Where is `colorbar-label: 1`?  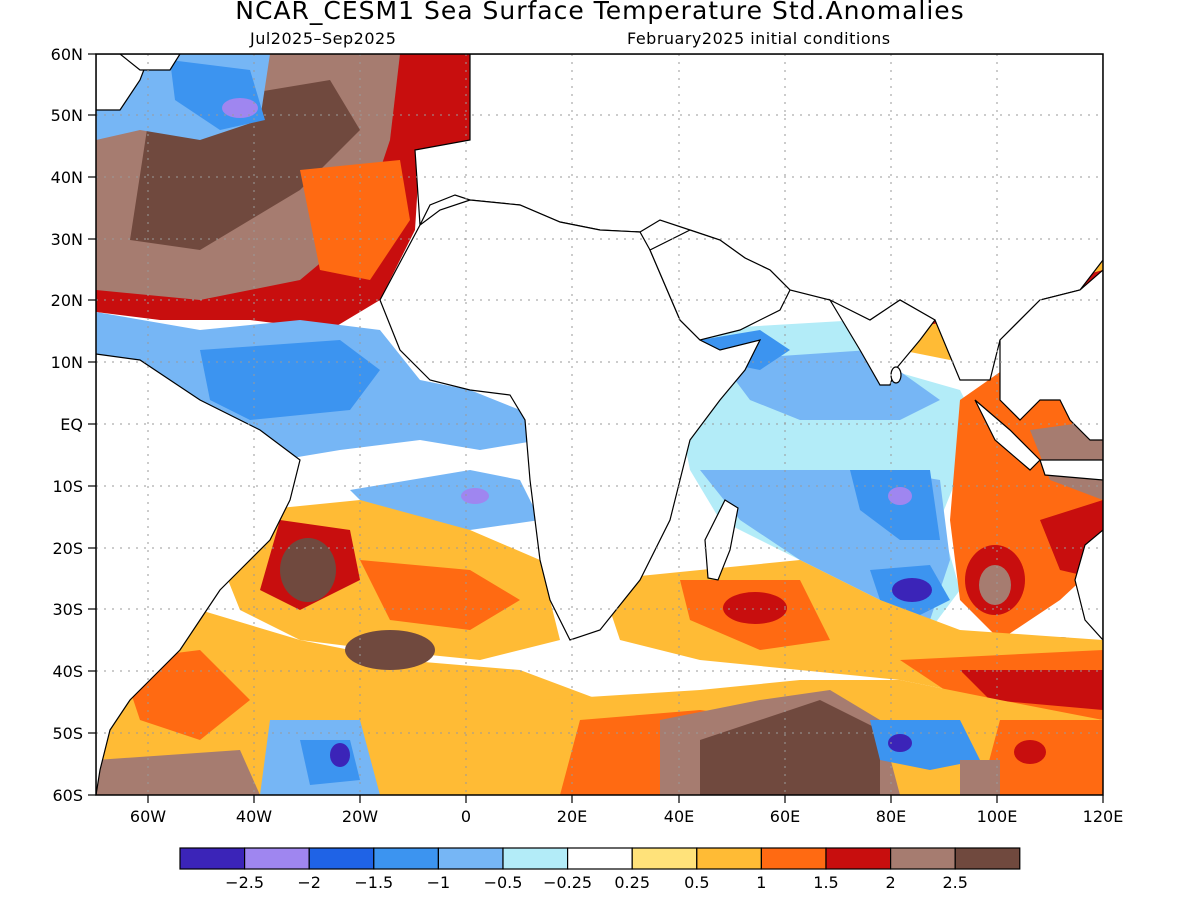
colorbar-label: 1 is located at coordinates (761, 882).